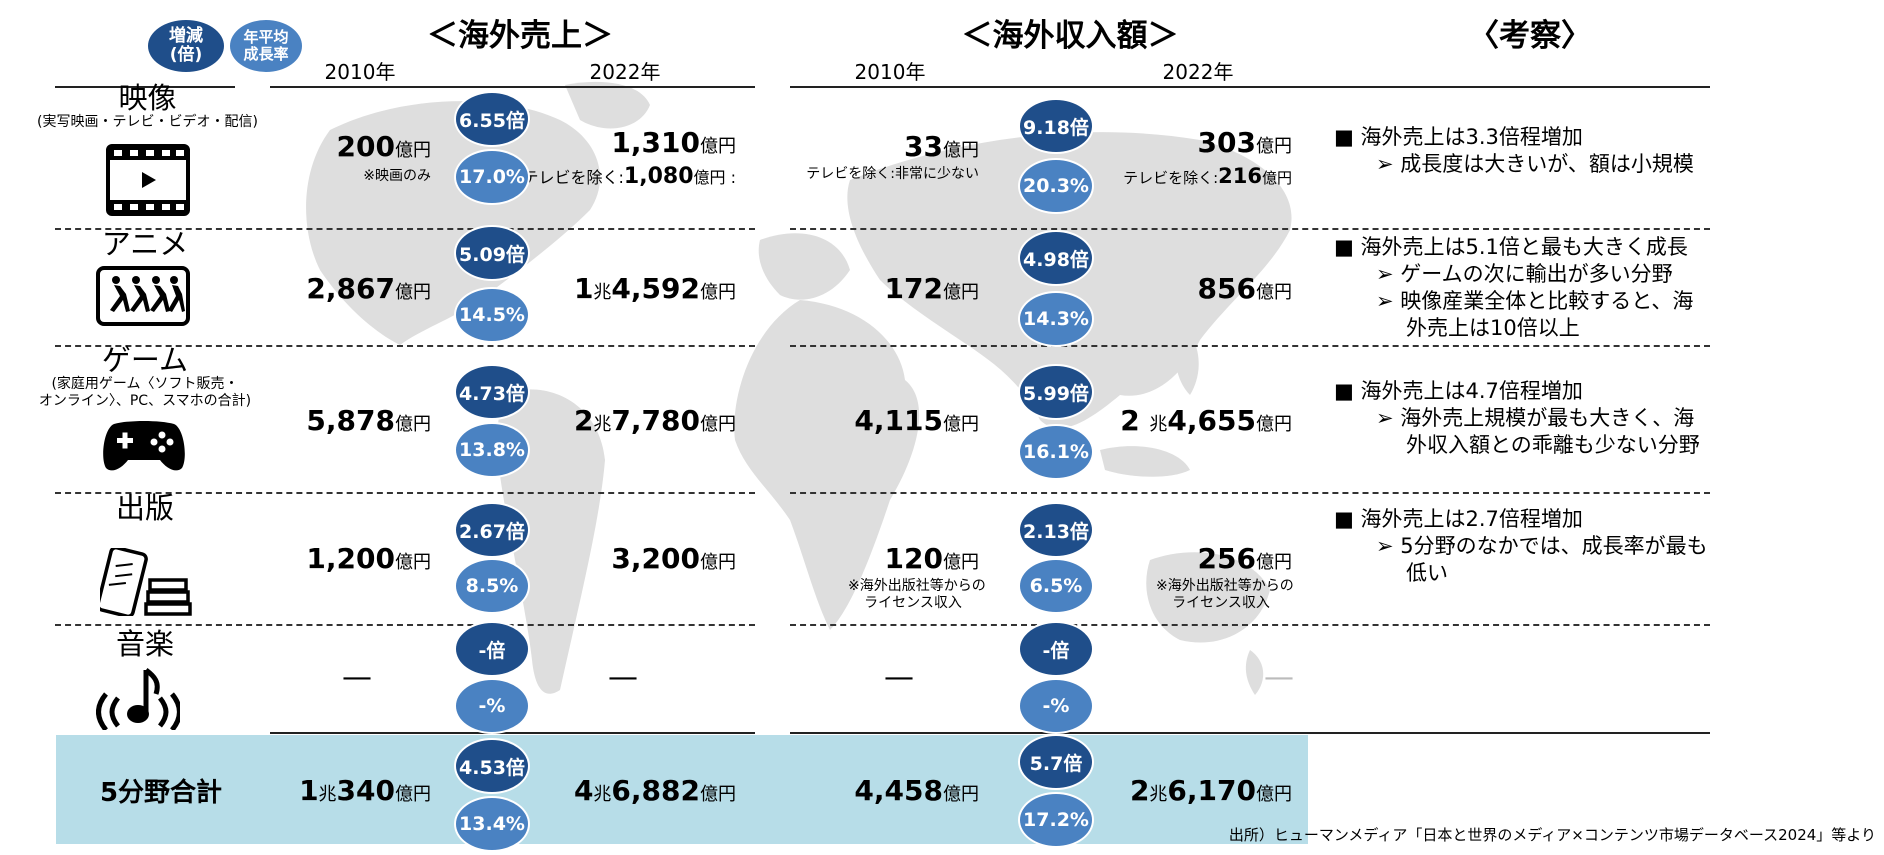 This screenshot has height=855, width=1884. I want to click on value-number: 6,882, so click(655, 790).